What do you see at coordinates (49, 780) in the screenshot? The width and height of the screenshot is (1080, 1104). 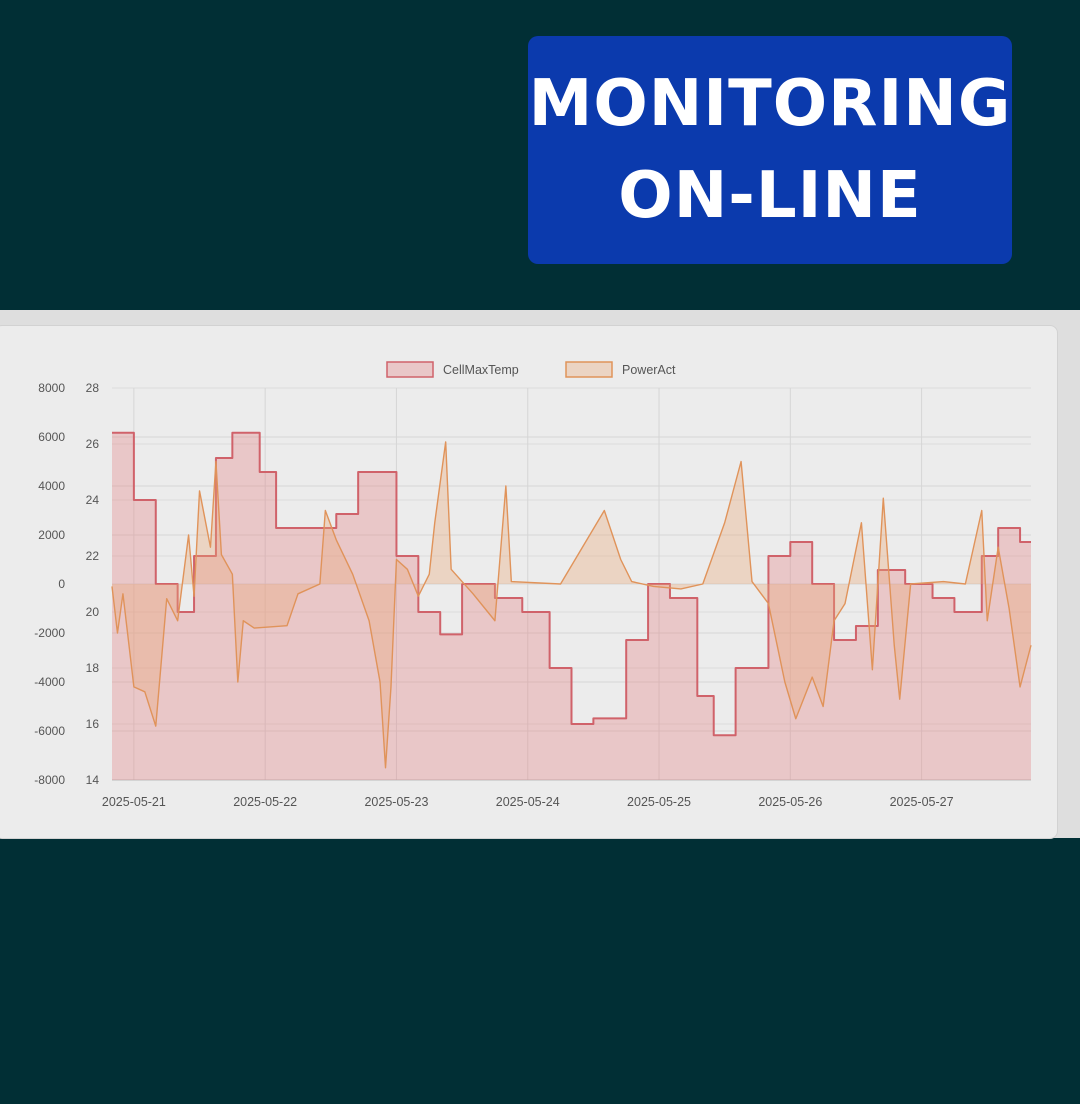 I see `y-left-tick-label: -8000` at bounding box center [49, 780].